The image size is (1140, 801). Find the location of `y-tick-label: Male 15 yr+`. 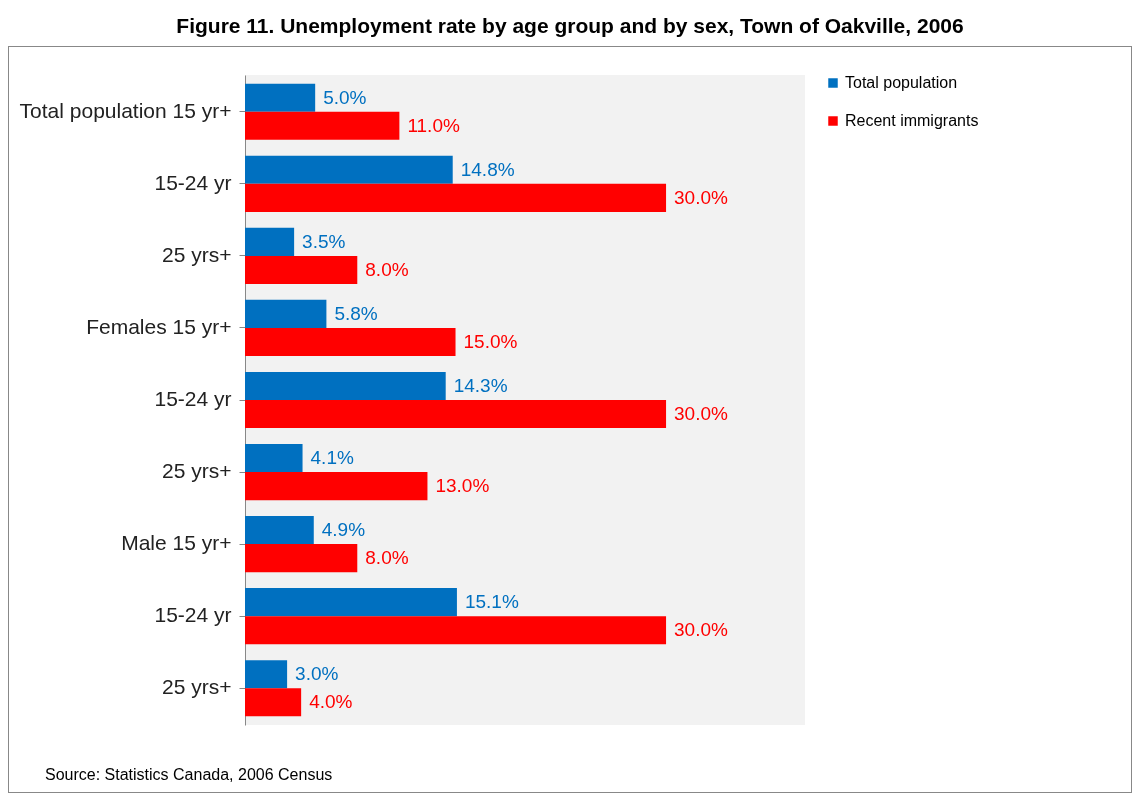

y-tick-label: Male 15 yr+ is located at coordinates (176, 543).